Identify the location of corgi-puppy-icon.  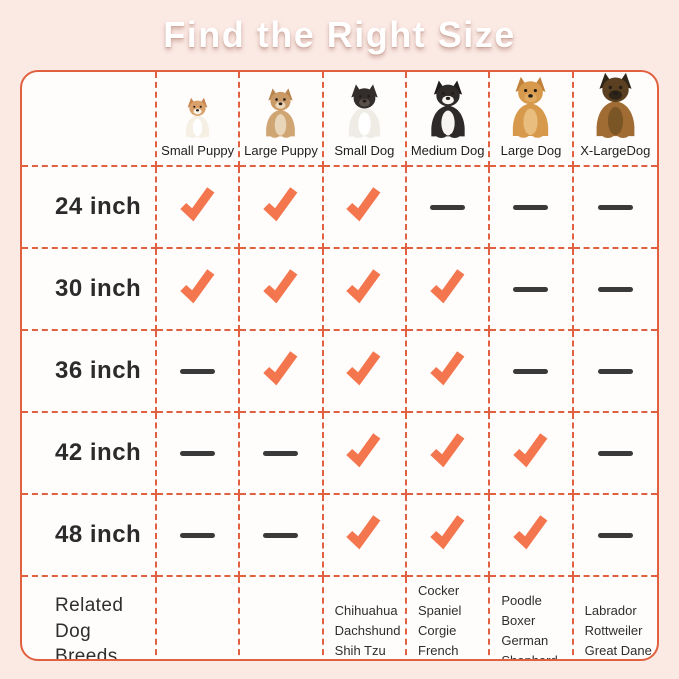
(197, 117).